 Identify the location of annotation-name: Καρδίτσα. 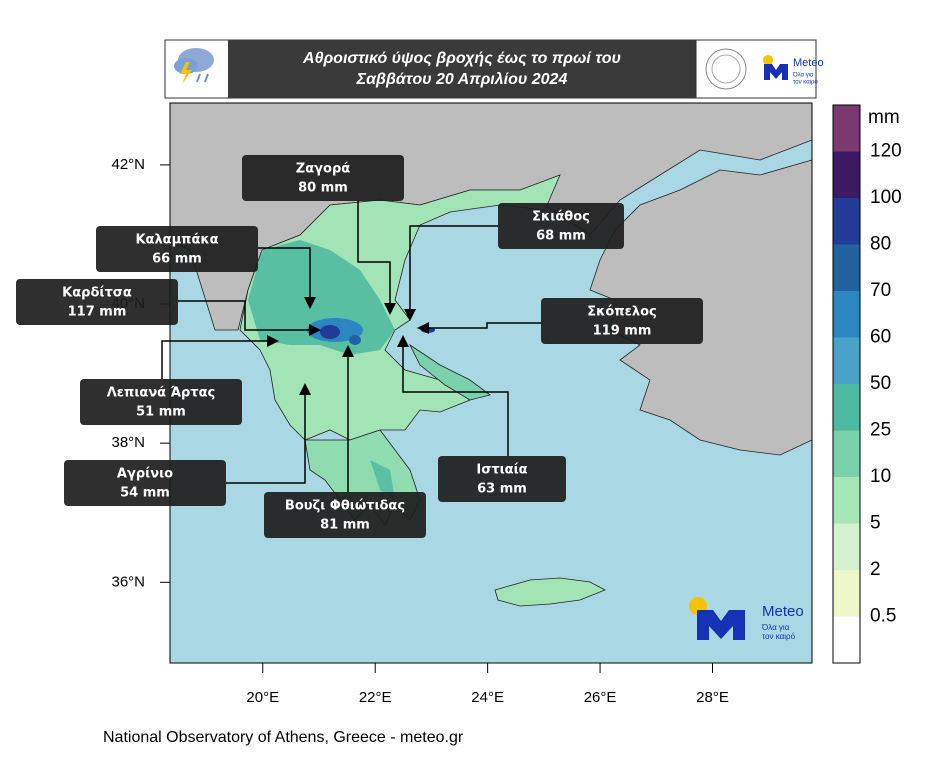
(97, 293).